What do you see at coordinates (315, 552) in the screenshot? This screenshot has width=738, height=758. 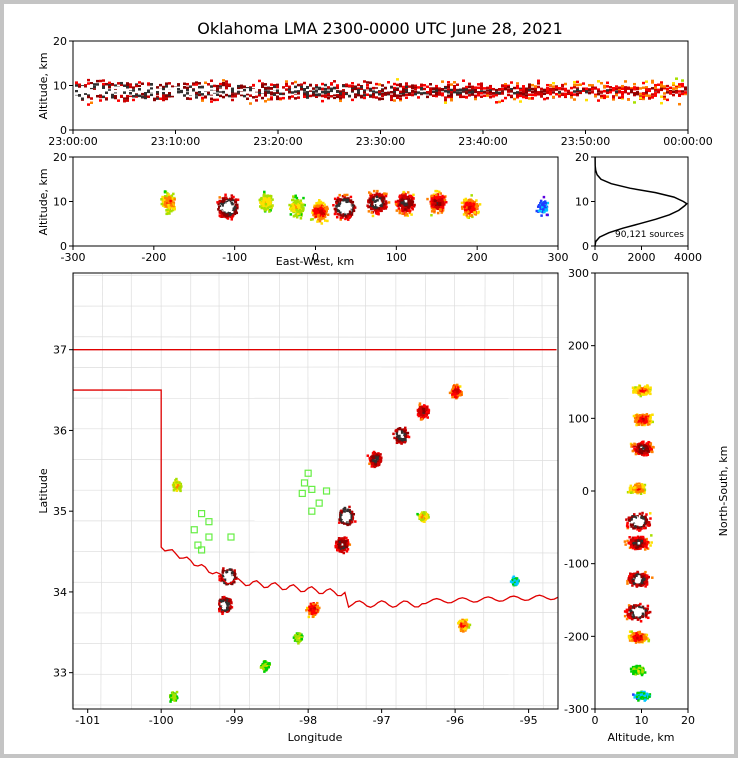 I see `county-line` at bounding box center [315, 552].